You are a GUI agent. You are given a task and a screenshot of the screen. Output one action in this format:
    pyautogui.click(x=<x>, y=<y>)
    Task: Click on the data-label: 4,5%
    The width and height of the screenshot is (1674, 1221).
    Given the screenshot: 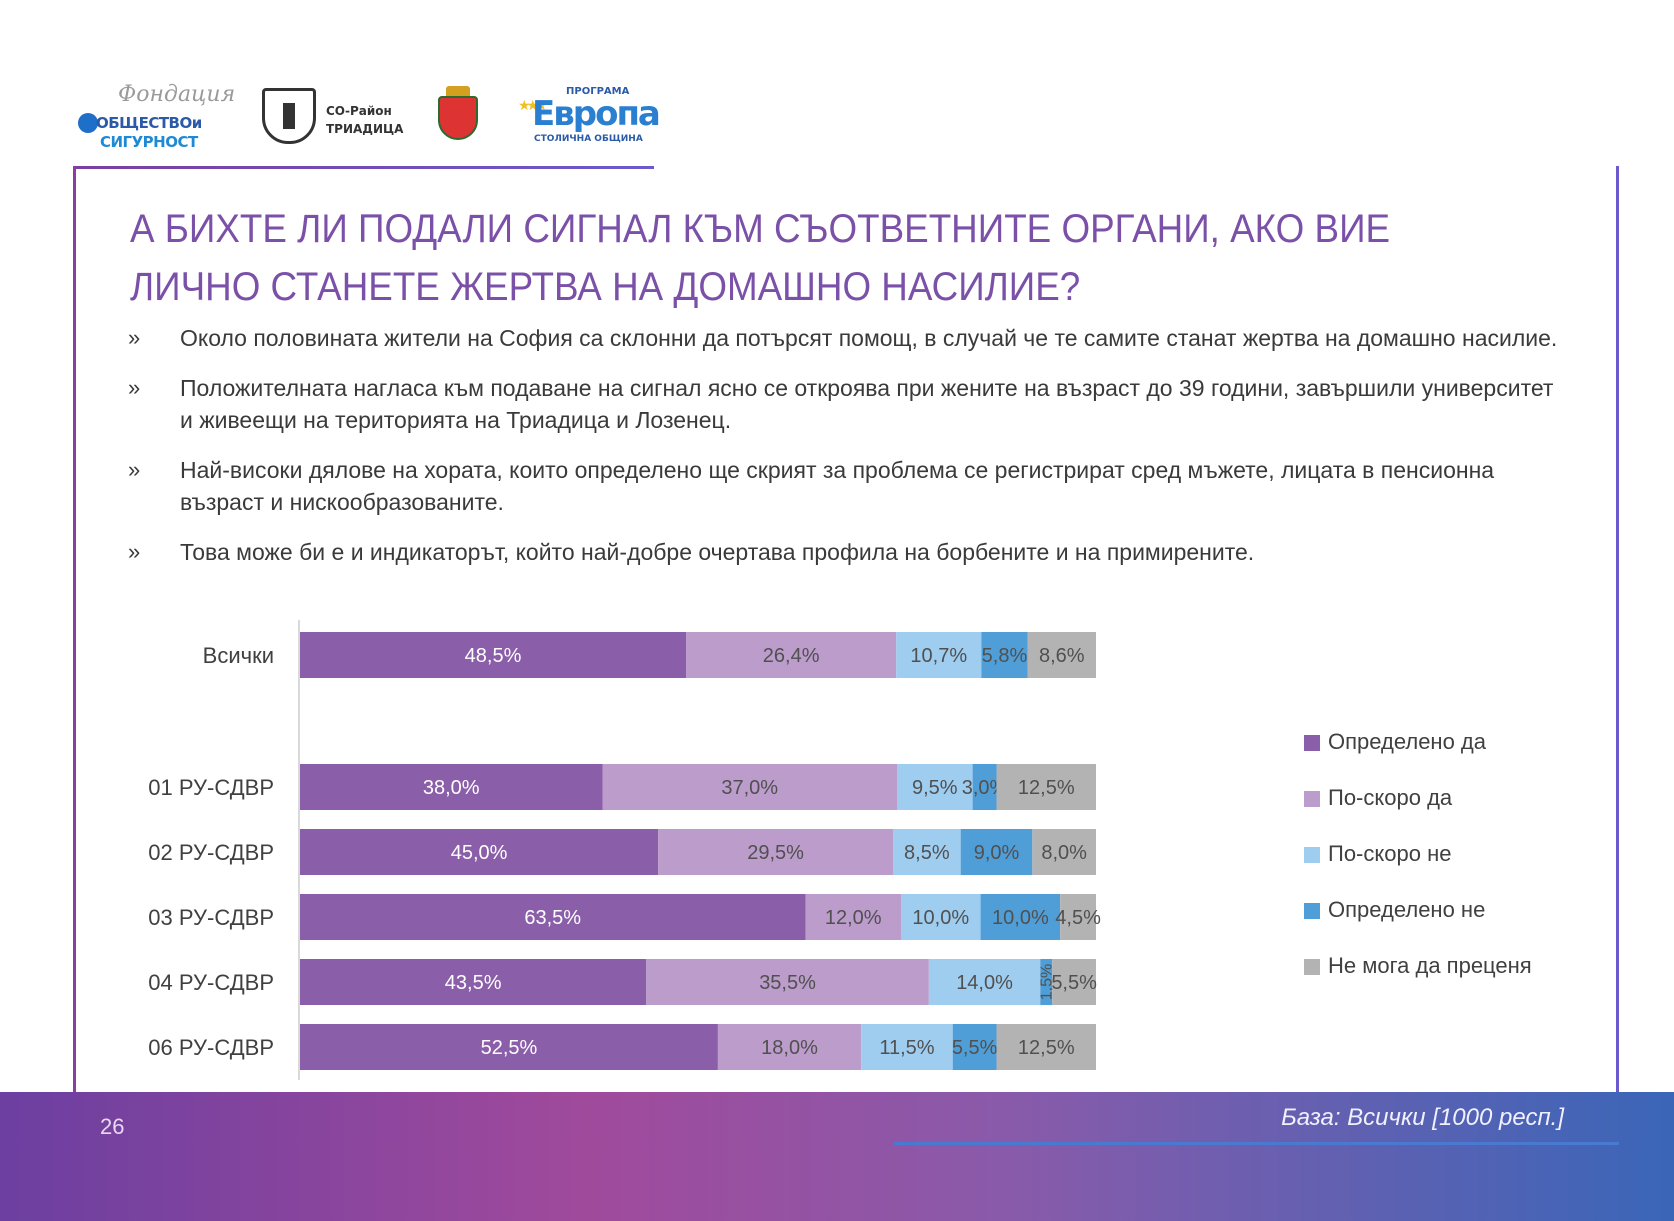 What is the action you would take?
    pyautogui.click(x=1078, y=918)
    